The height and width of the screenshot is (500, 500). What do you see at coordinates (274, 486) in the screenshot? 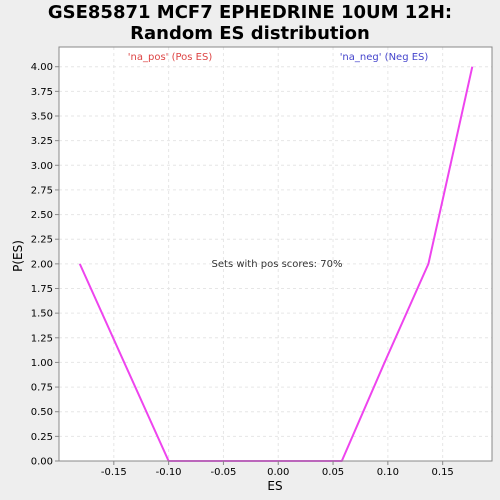
I see `x-axis-label: ES` at bounding box center [274, 486].